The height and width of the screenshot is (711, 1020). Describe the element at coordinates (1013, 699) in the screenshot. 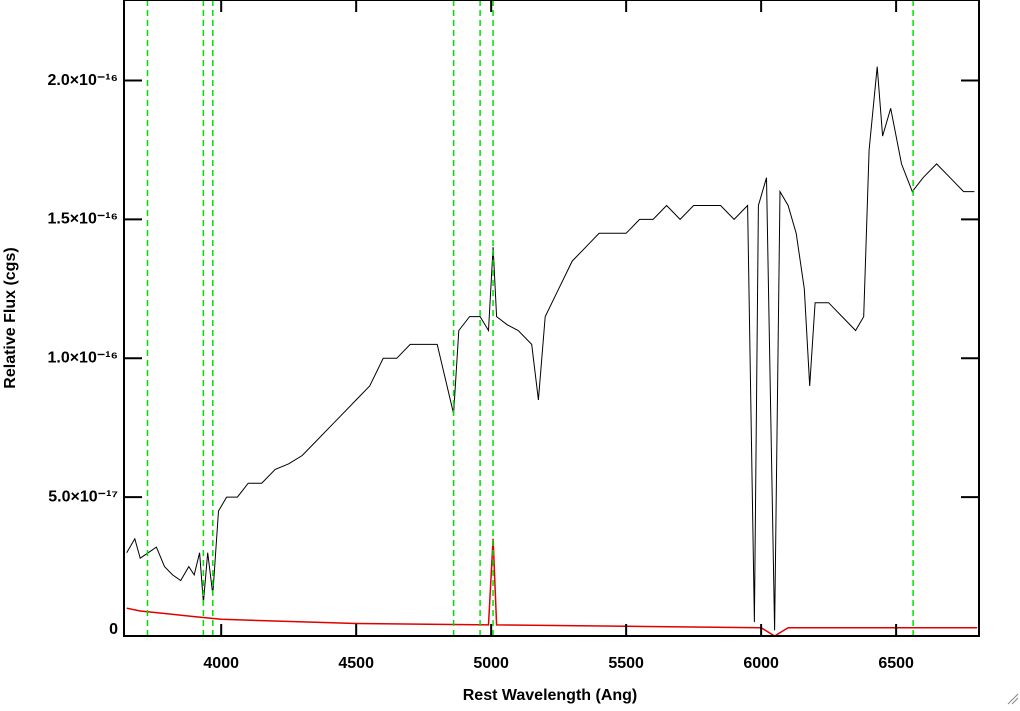

I see `resize-grip` at that location.